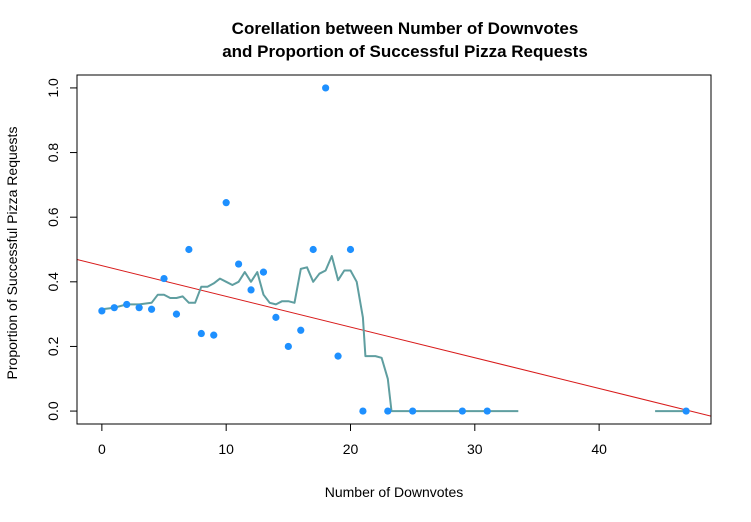 The height and width of the screenshot is (522, 751). What do you see at coordinates (53, 411) in the screenshot?
I see `y-tick-label: 0.0` at bounding box center [53, 411].